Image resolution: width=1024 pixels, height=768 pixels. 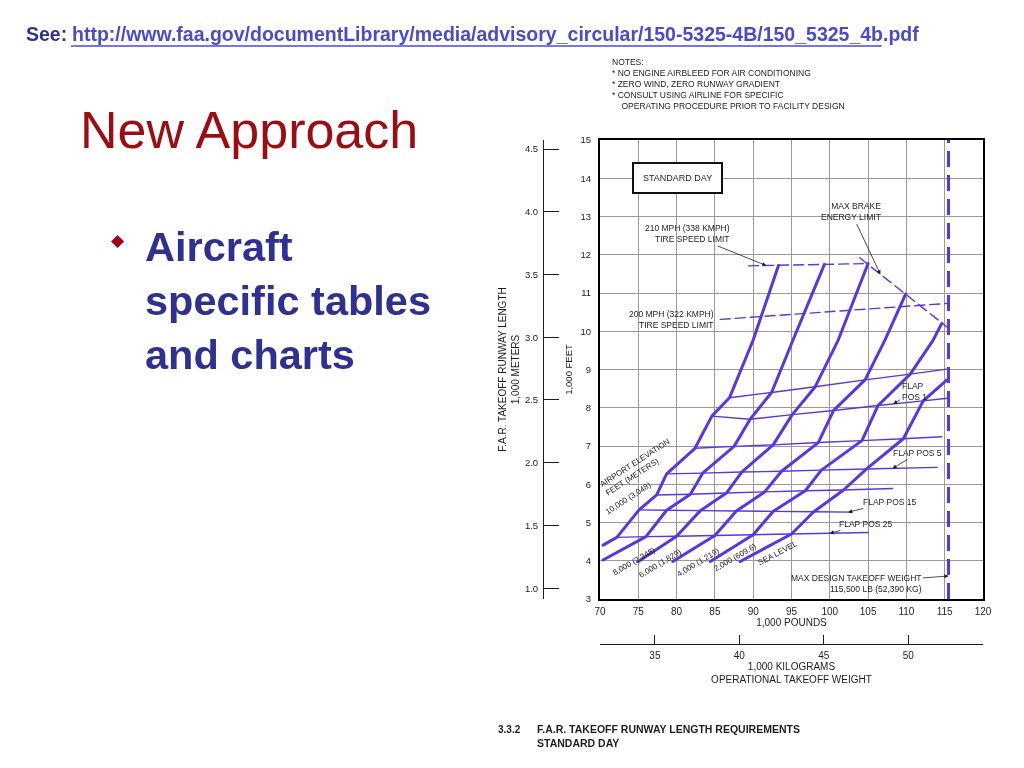 I want to click on x-tick-label: 115, so click(x=945, y=611).